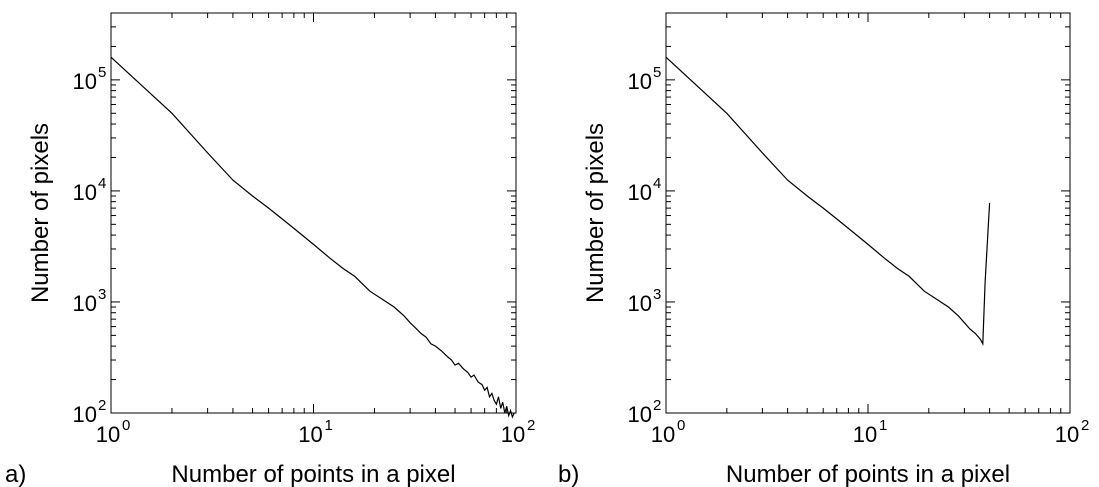  Describe the element at coordinates (568, 474) in the screenshot. I see `panel-label: b)` at that location.